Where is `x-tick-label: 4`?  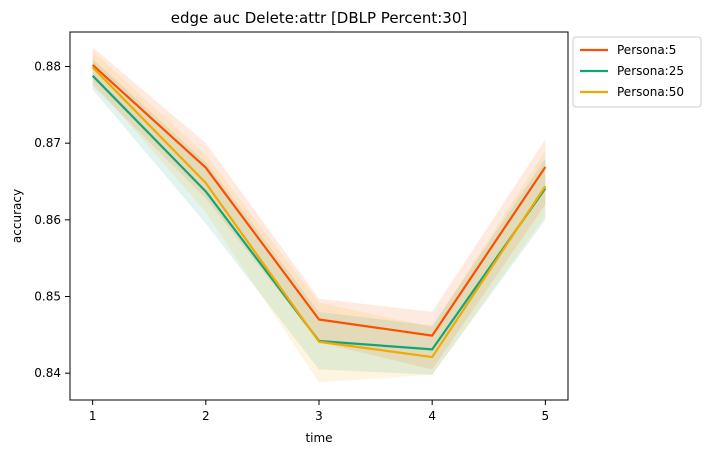
x-tick-label: 4 is located at coordinates (432, 416).